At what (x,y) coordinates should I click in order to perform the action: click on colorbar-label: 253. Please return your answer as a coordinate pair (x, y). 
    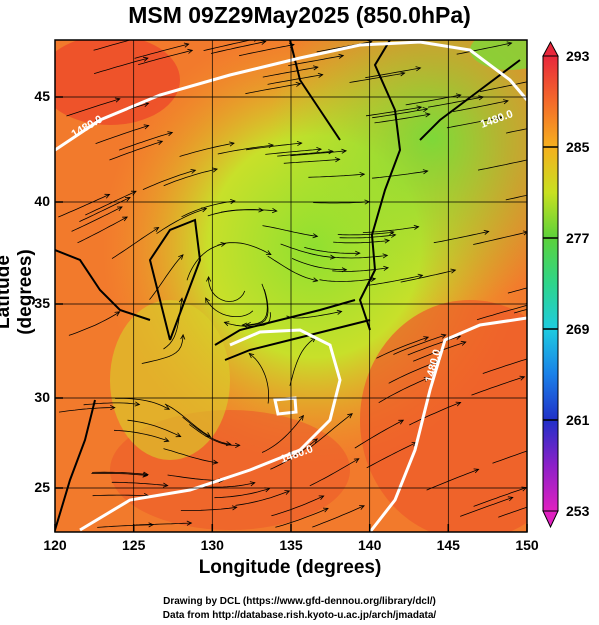
    Looking at the image, I should click on (578, 511).